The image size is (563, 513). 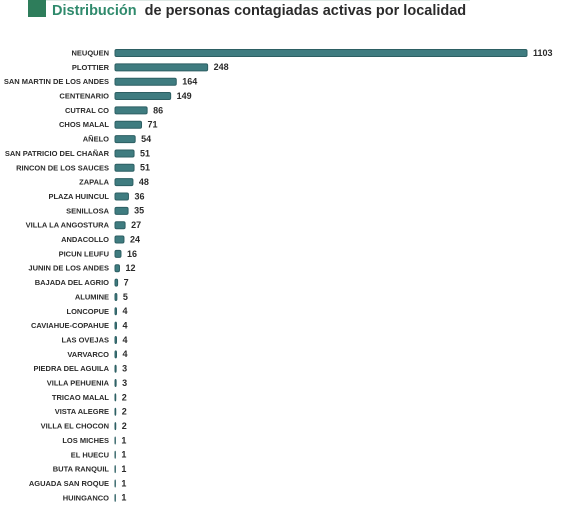 What do you see at coordinates (135, 239) in the screenshot?
I see `value-label: 24` at bounding box center [135, 239].